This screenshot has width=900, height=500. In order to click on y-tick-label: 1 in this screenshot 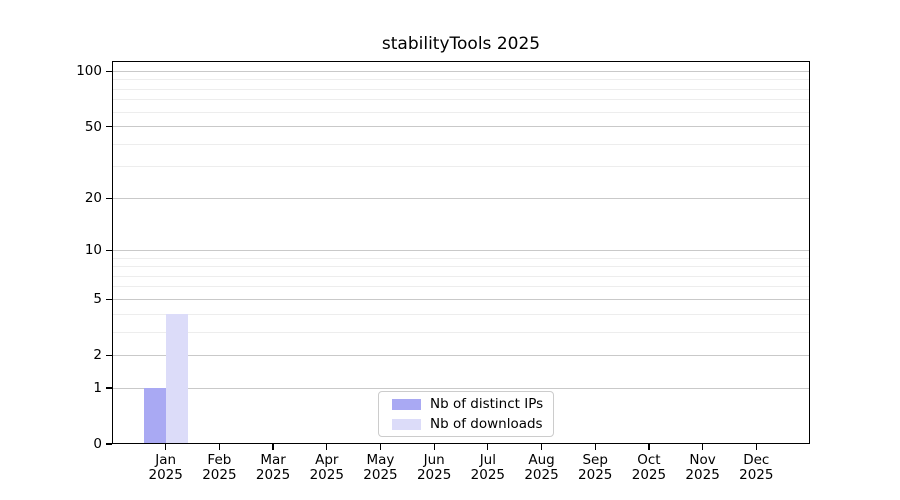, I will do `click(97, 388)`.